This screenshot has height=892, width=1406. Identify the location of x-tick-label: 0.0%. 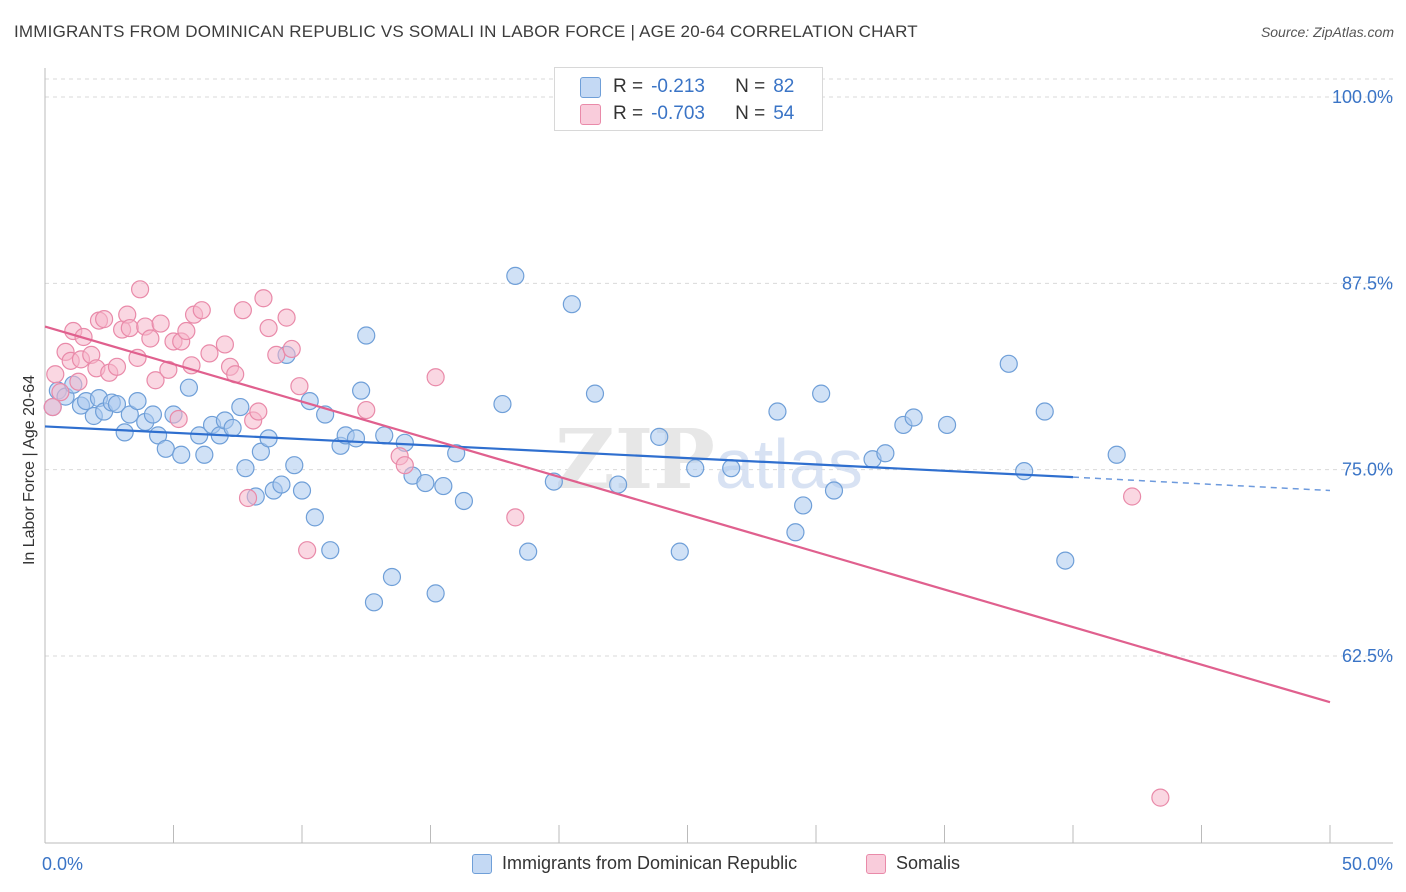
(62, 864).